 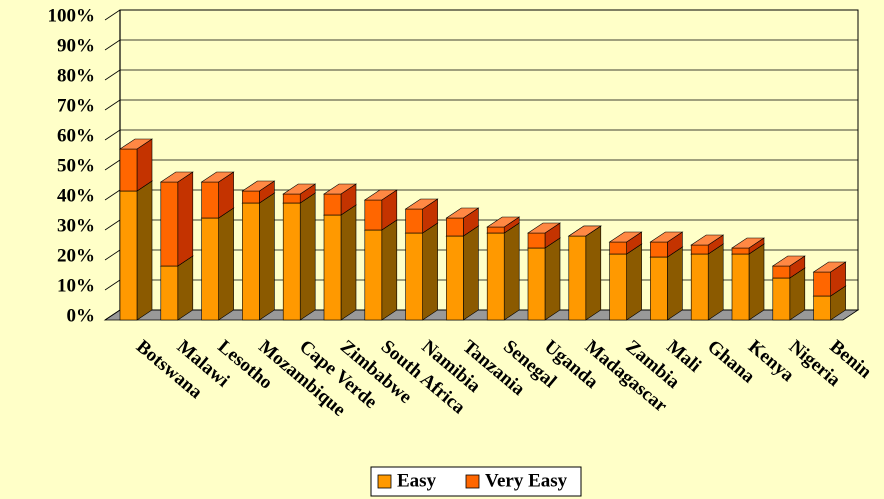 I want to click on legend-item: Very Easy, so click(x=516, y=480).